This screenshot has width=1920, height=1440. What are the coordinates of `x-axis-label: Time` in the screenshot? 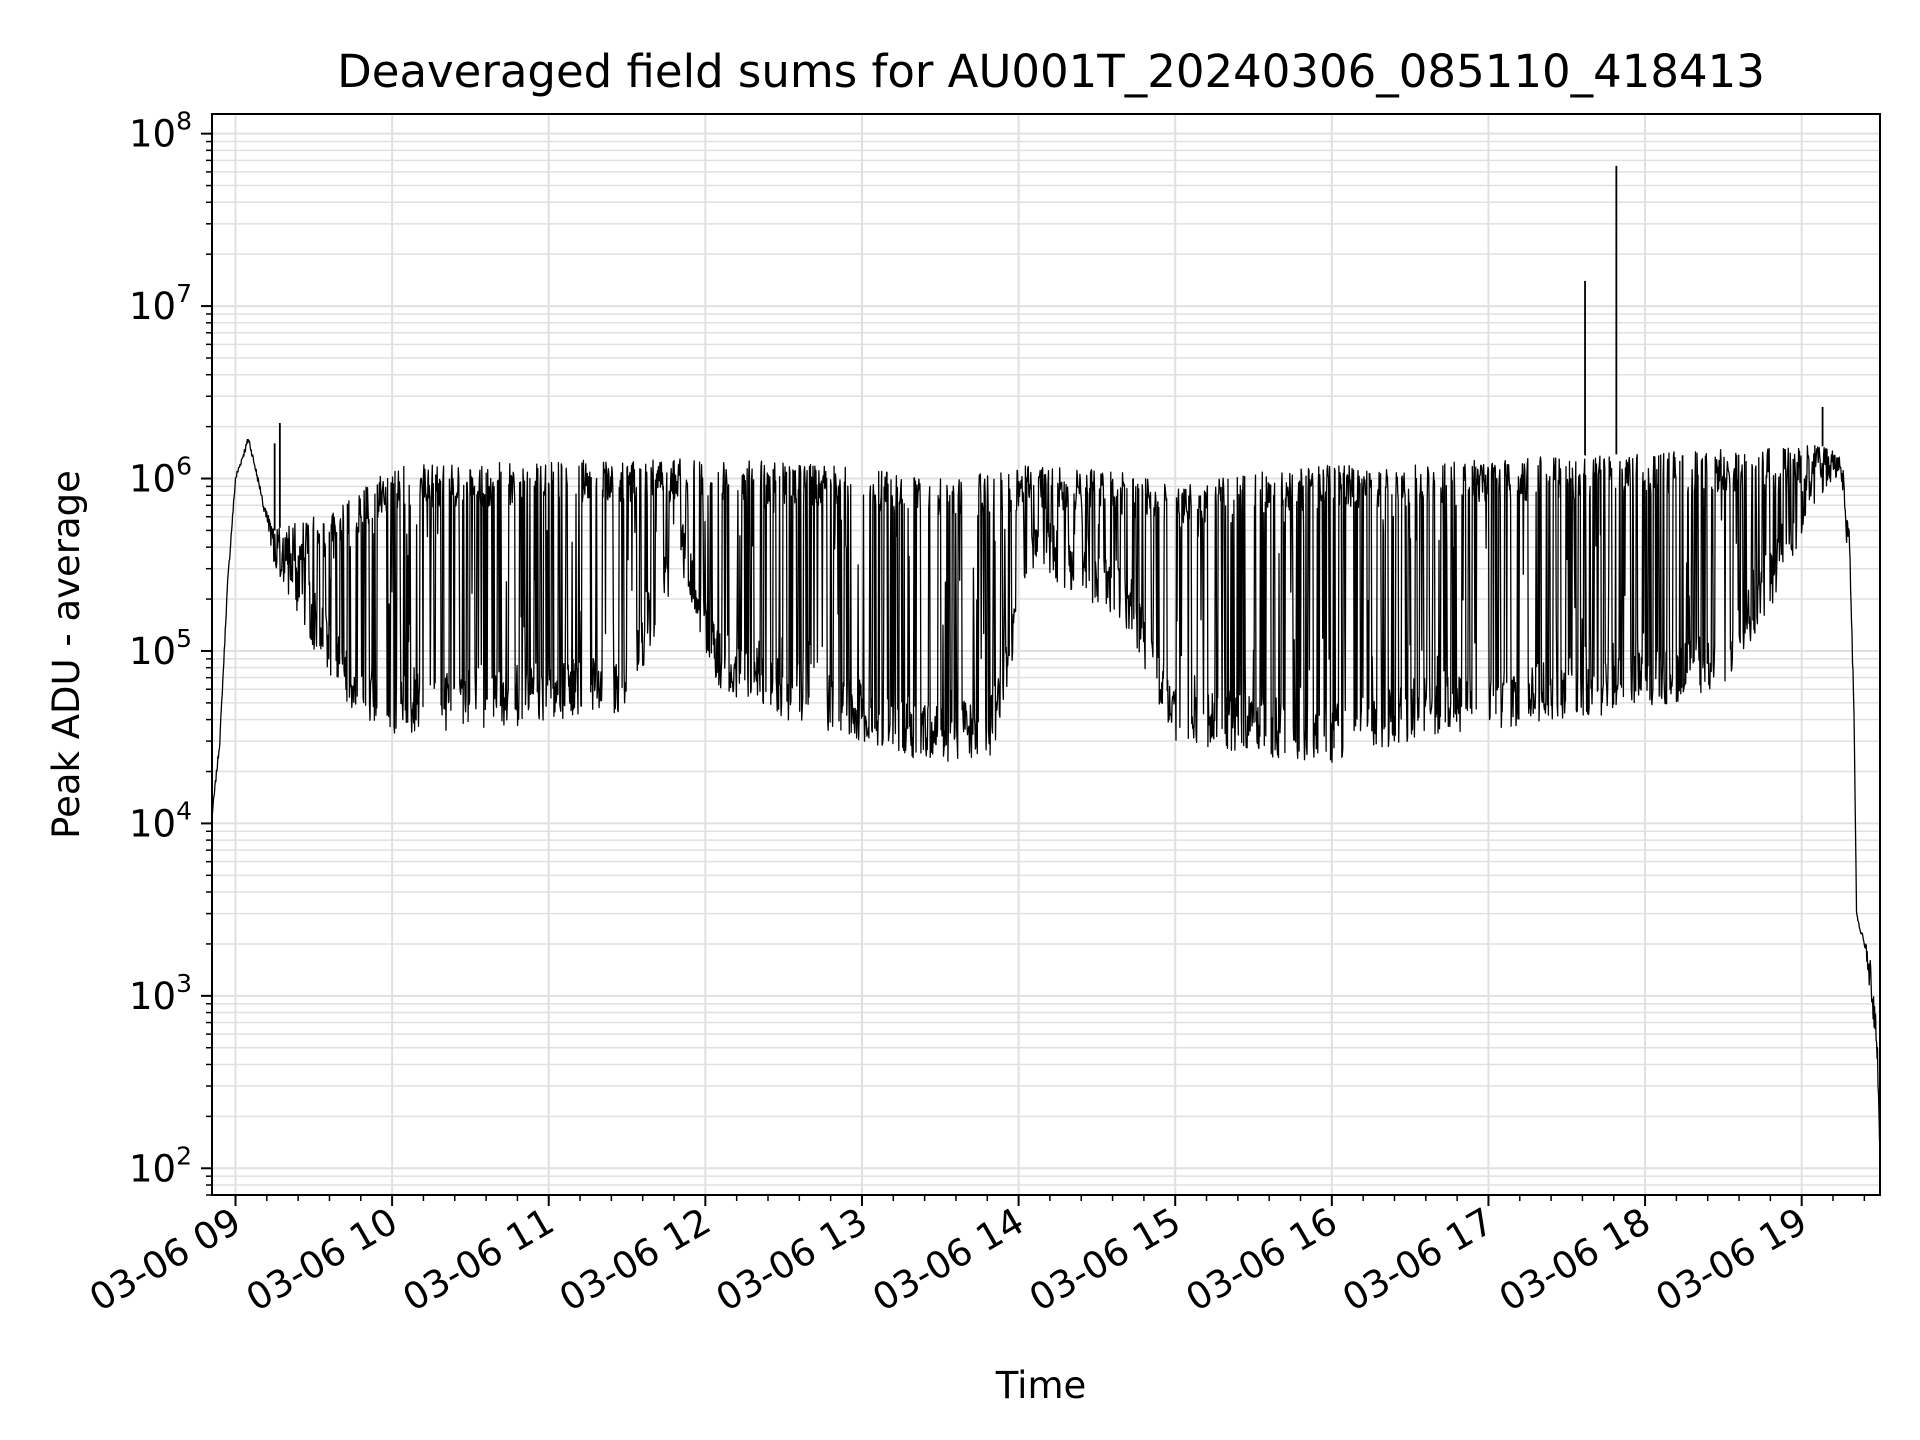 It's located at (1041, 1385).